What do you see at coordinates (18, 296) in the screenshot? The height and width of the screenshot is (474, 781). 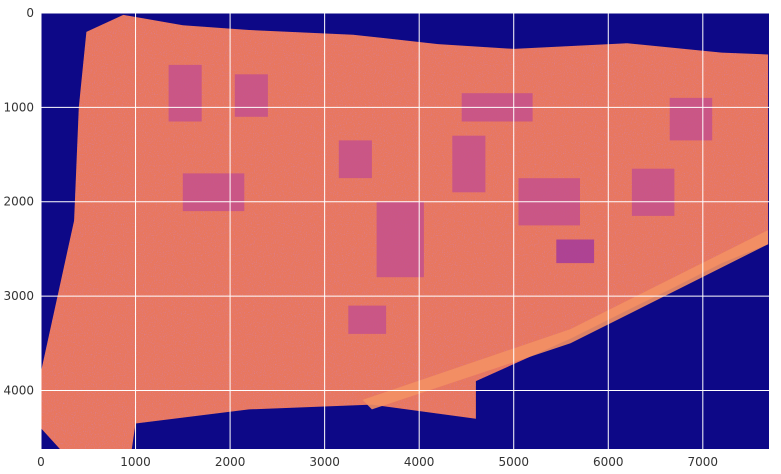 I see `y-tick-label: 3000` at bounding box center [18, 296].